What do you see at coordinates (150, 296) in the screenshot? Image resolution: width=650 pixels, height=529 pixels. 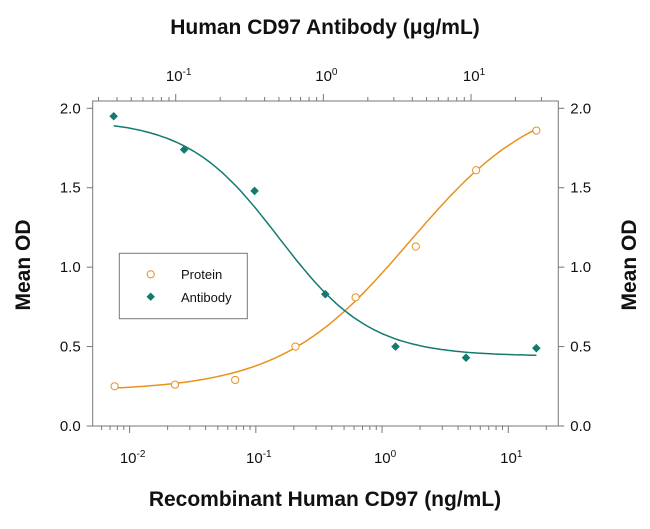 I see `legend-marker-antibody` at bounding box center [150, 296].